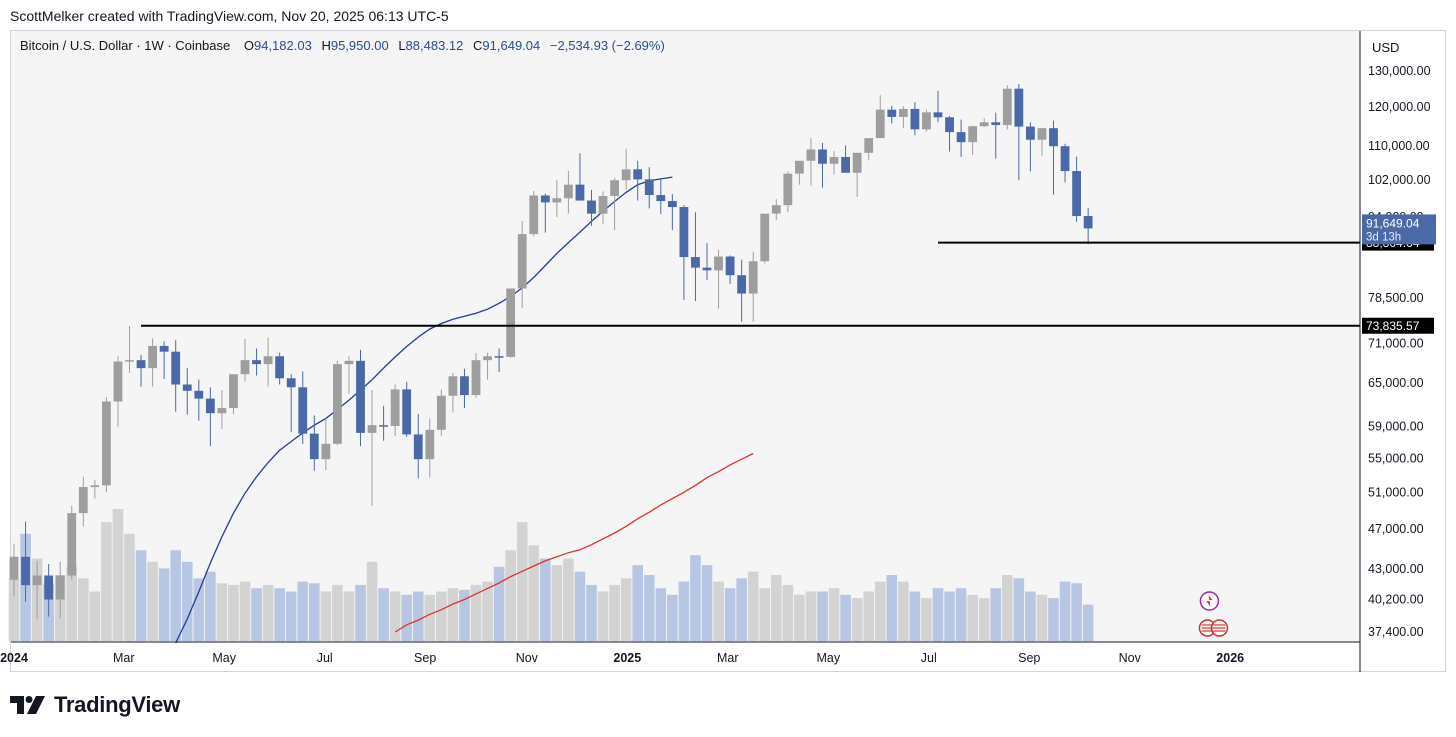  I want to click on symbol-label: Bitcoin / U.S. Dollar · 1W · Coinbase, so click(125, 45).